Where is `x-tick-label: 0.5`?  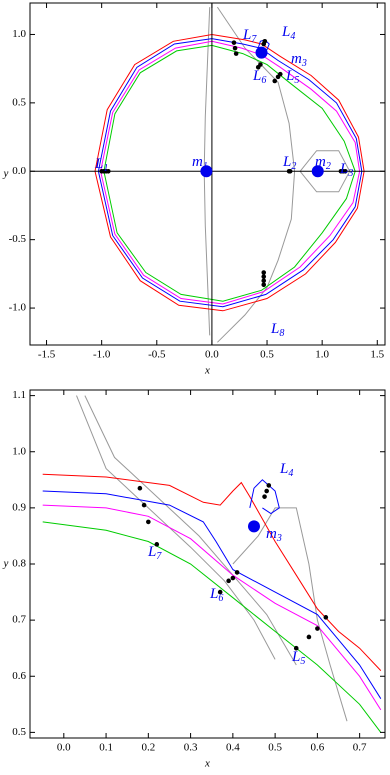
x-tick-label: 0.5 is located at coordinates (267, 355).